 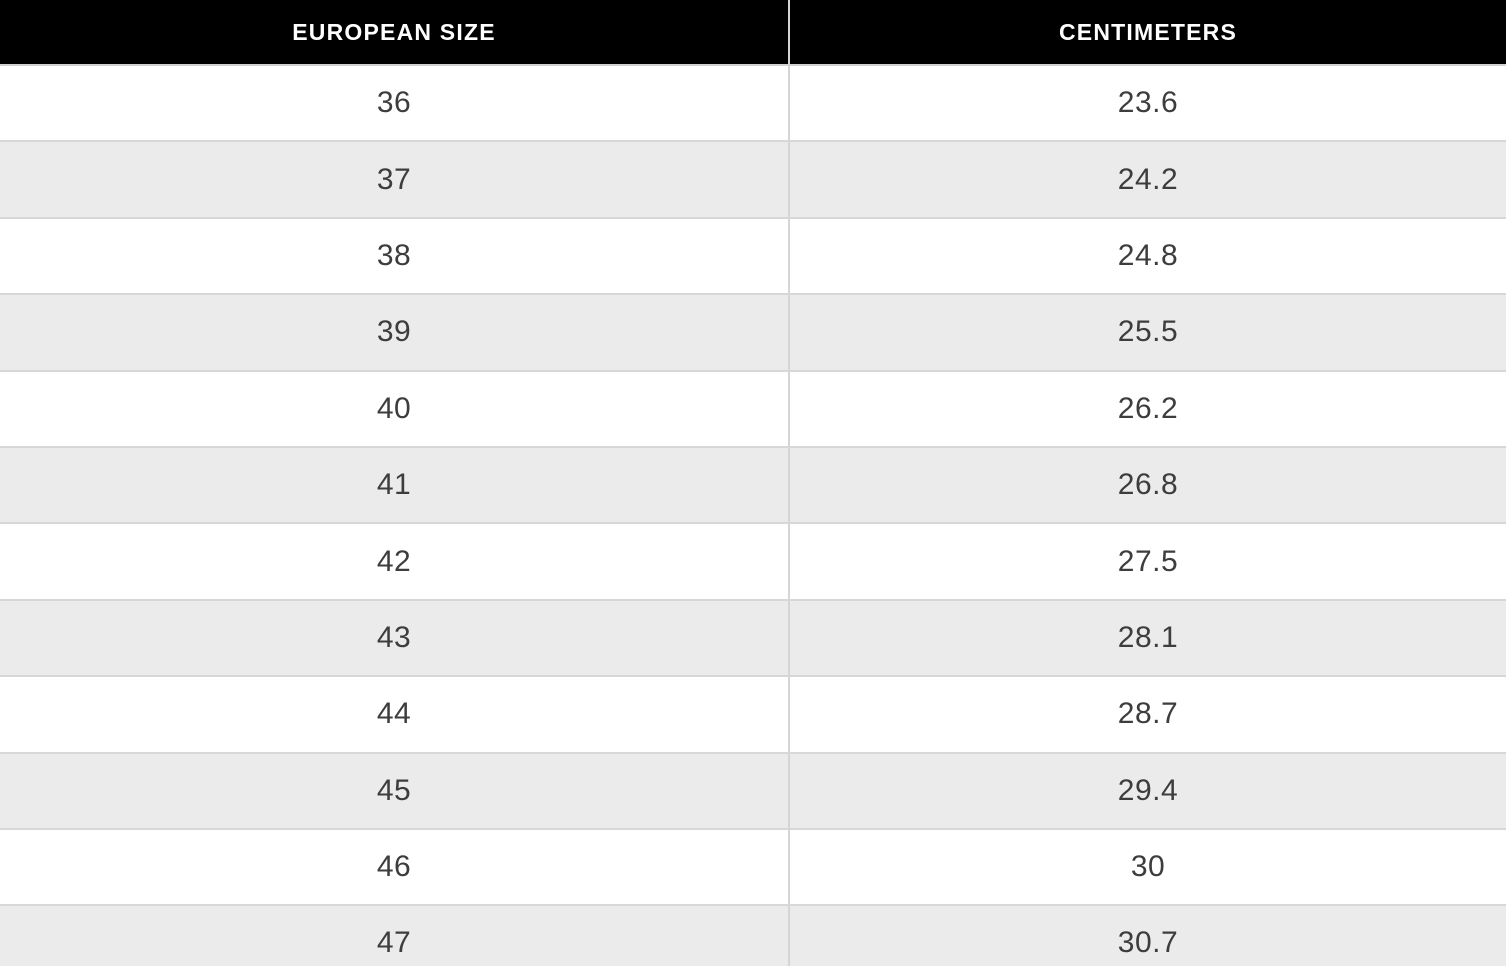 What do you see at coordinates (394, 332) in the screenshot?
I see `european-size-cell: 39` at bounding box center [394, 332].